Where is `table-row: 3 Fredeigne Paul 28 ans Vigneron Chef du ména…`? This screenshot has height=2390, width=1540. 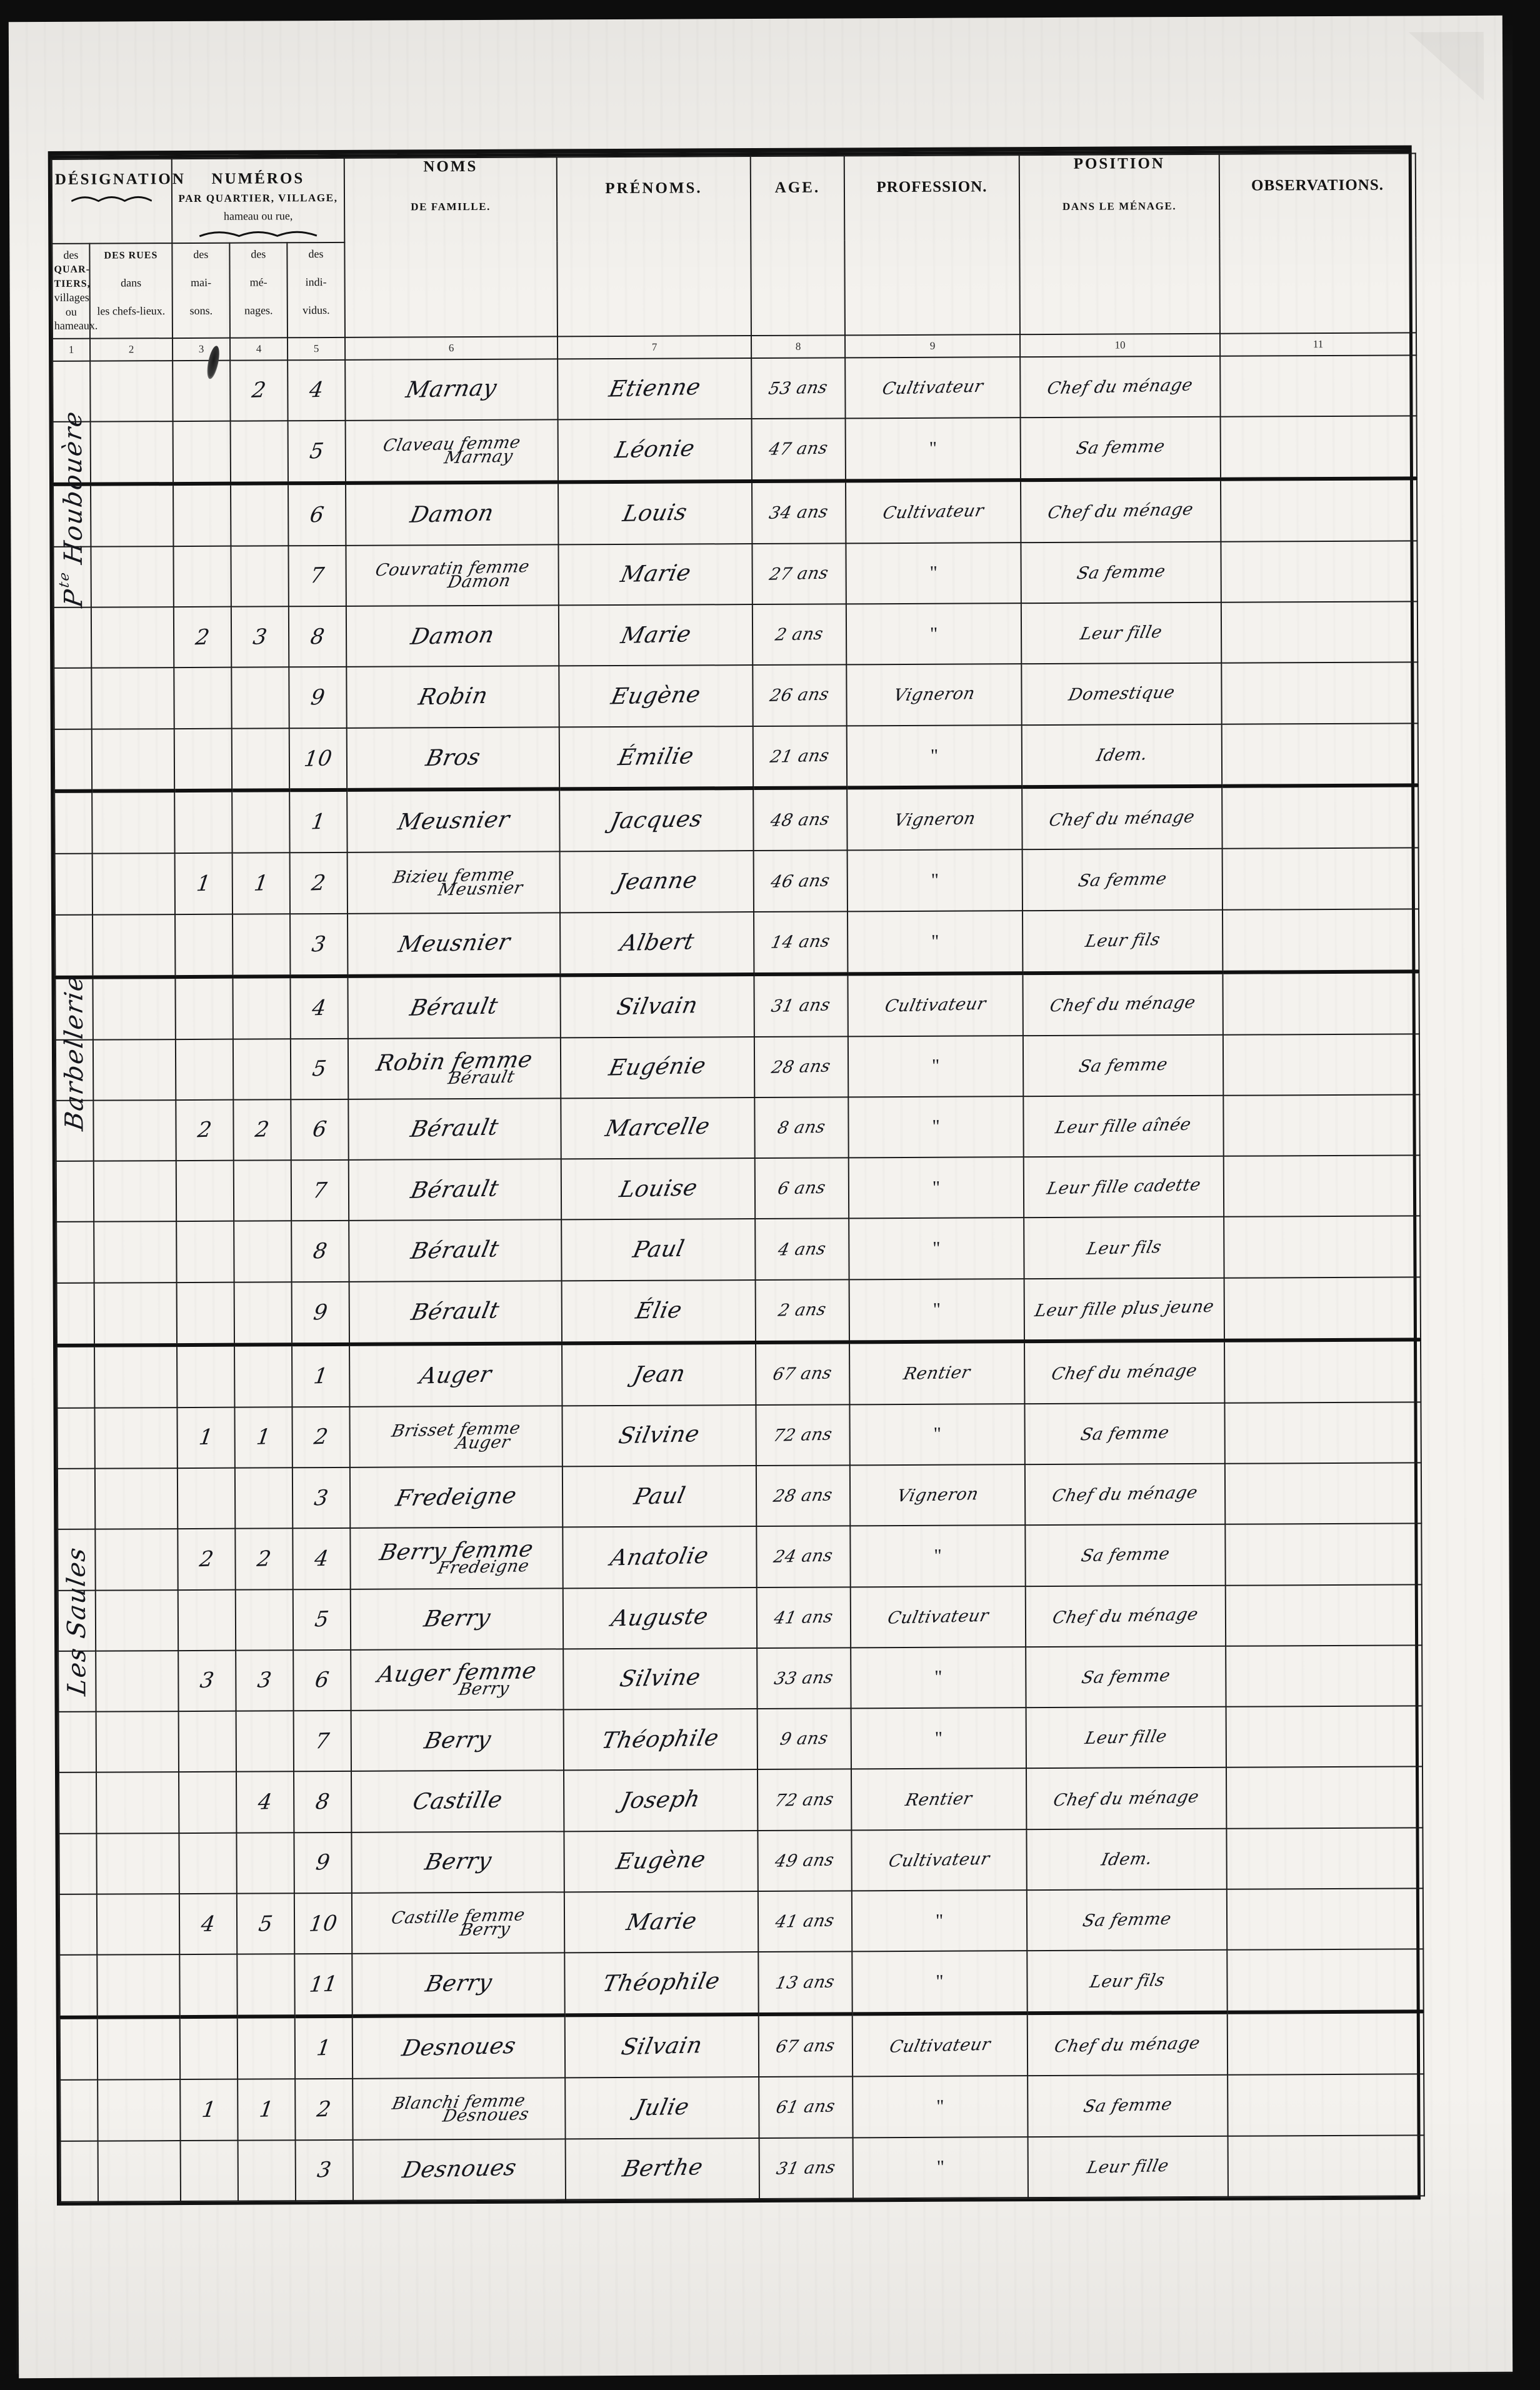
table-row: 3 Fredeigne Paul 28 ans Vigneron Chef du ména… is located at coordinates (739, 1496).